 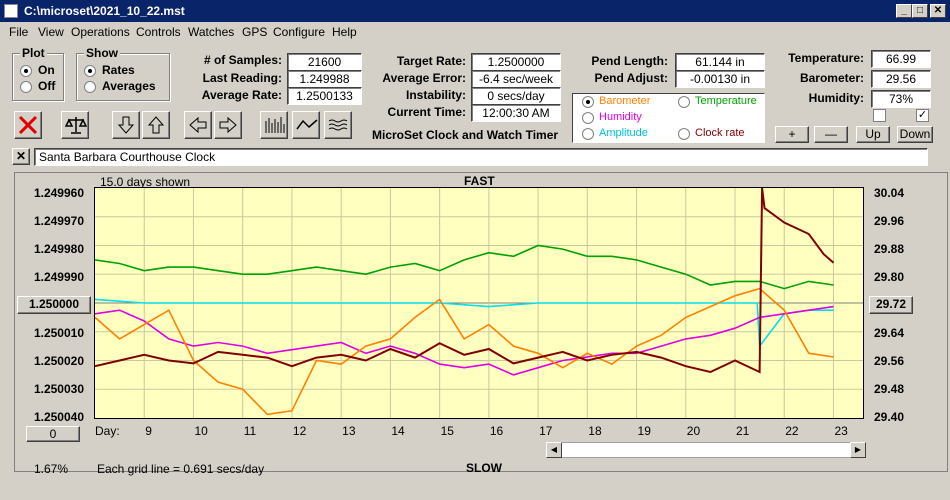 What do you see at coordinates (201, 431) in the screenshot?
I see `day-tick-label: 10` at bounding box center [201, 431].